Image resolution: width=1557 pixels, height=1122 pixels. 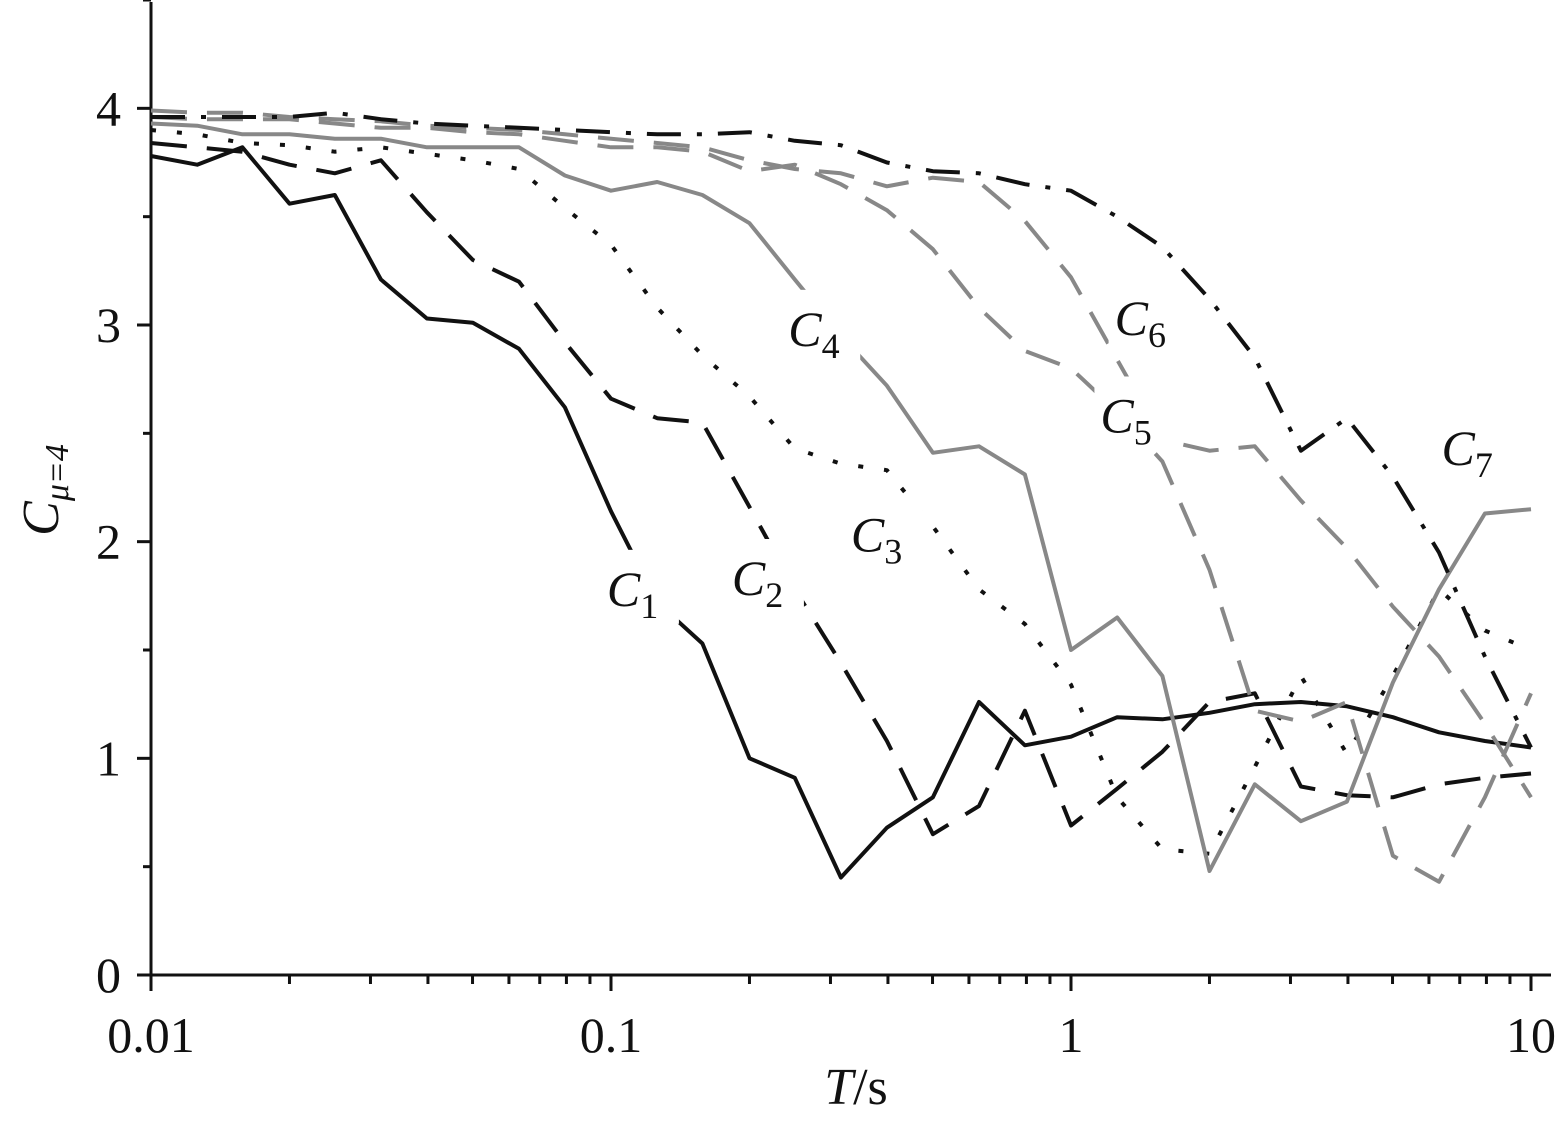 What do you see at coordinates (57, 473) in the screenshot?
I see `y-axis-label-sub: μ=4` at bounding box center [57, 473].